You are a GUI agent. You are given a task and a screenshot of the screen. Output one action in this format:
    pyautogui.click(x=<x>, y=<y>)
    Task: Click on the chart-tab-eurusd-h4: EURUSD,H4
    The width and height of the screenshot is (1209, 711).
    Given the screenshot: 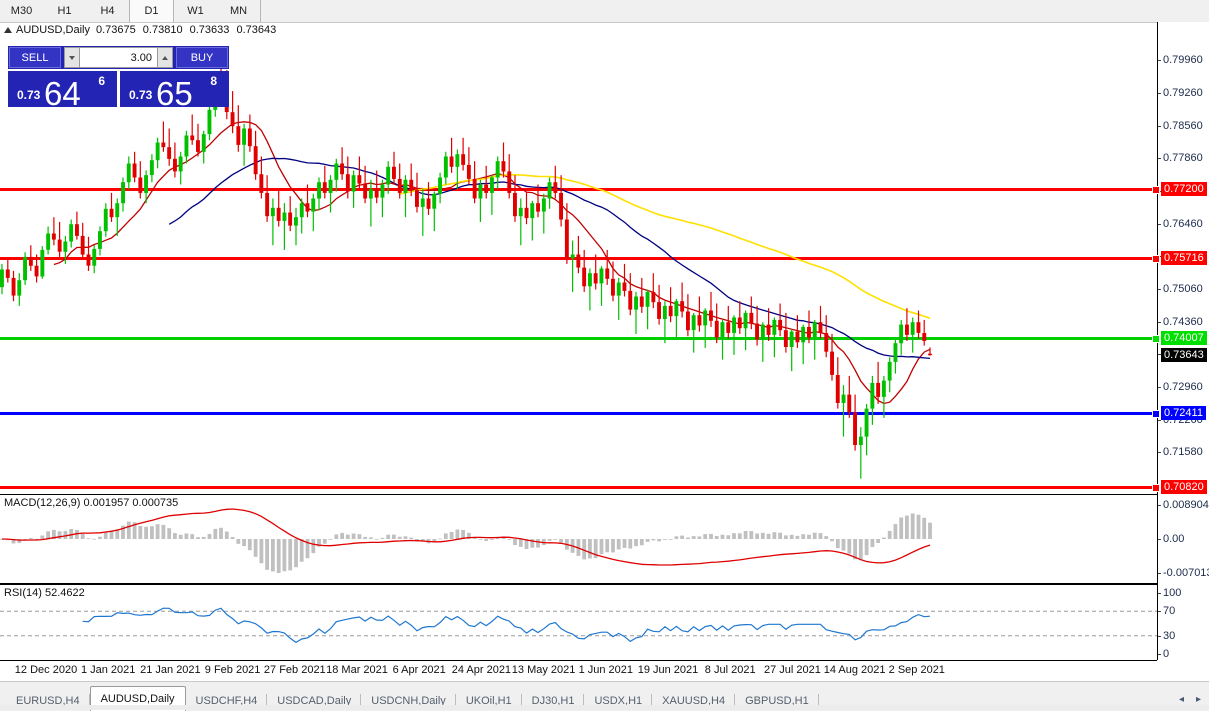 What is the action you would take?
    pyautogui.click(x=48, y=701)
    